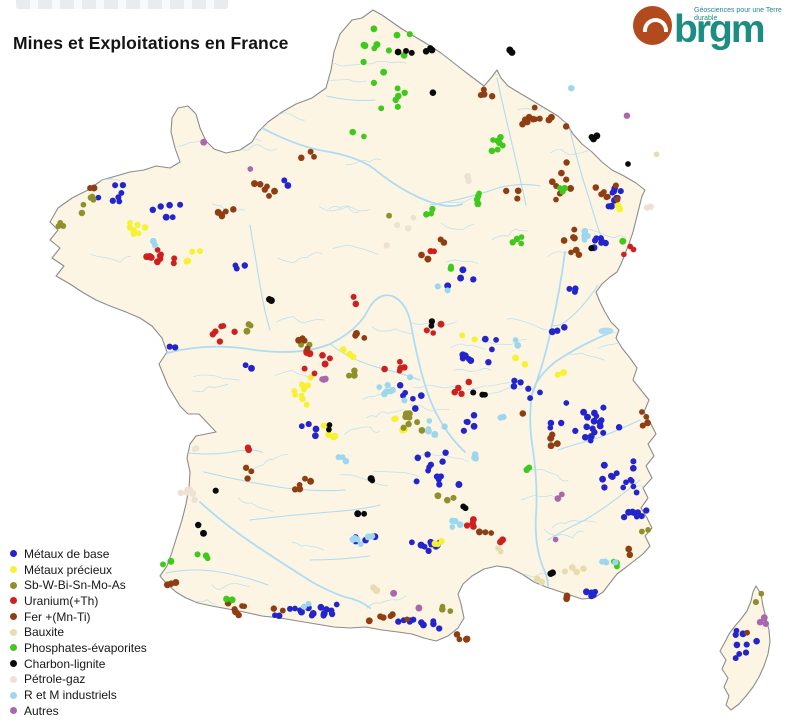  Describe the element at coordinates (413, 217) in the screenshot. I see `mine-dot-petrole` at that location.